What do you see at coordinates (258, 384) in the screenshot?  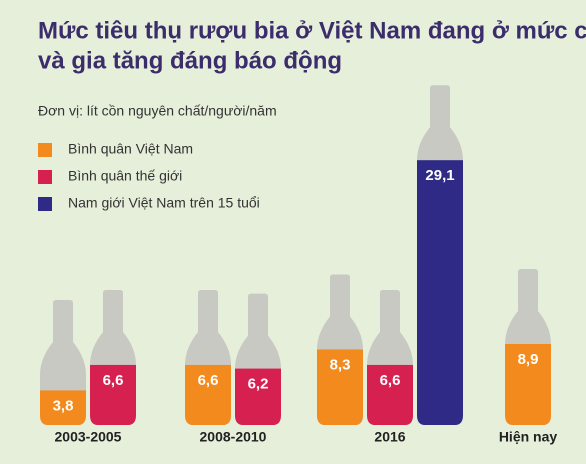 I see `value-label: 6,2` at bounding box center [258, 384].